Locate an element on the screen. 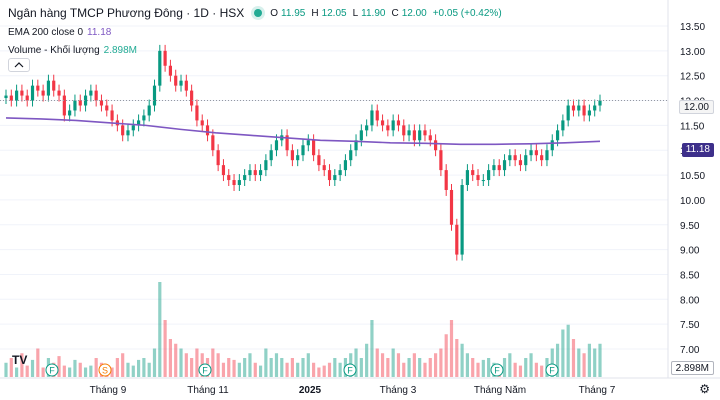 This screenshot has height=400, width=720. ema-value: 11.18 is located at coordinates (99, 32).